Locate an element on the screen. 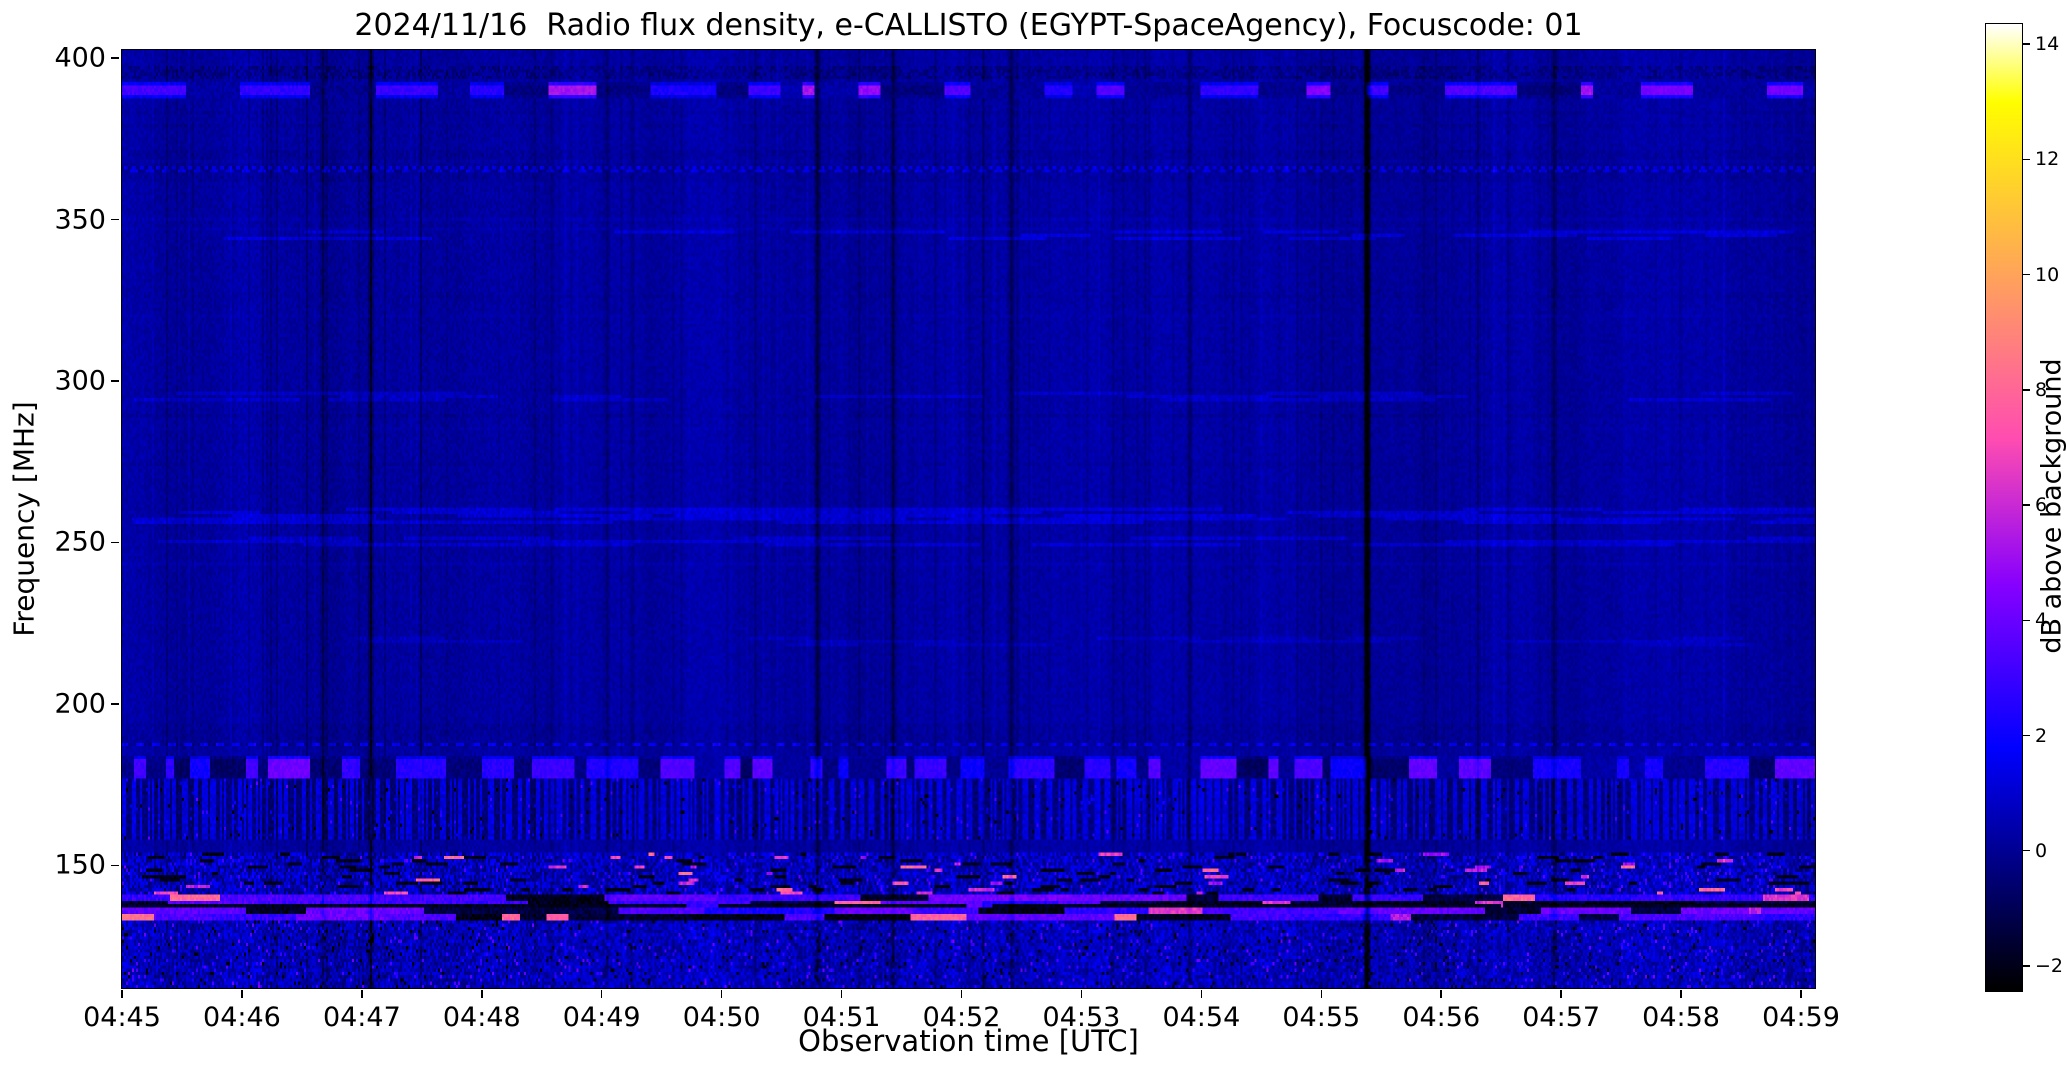 The image size is (2066, 1067). x-tick-label: 04:57 is located at coordinates (1561, 1017).